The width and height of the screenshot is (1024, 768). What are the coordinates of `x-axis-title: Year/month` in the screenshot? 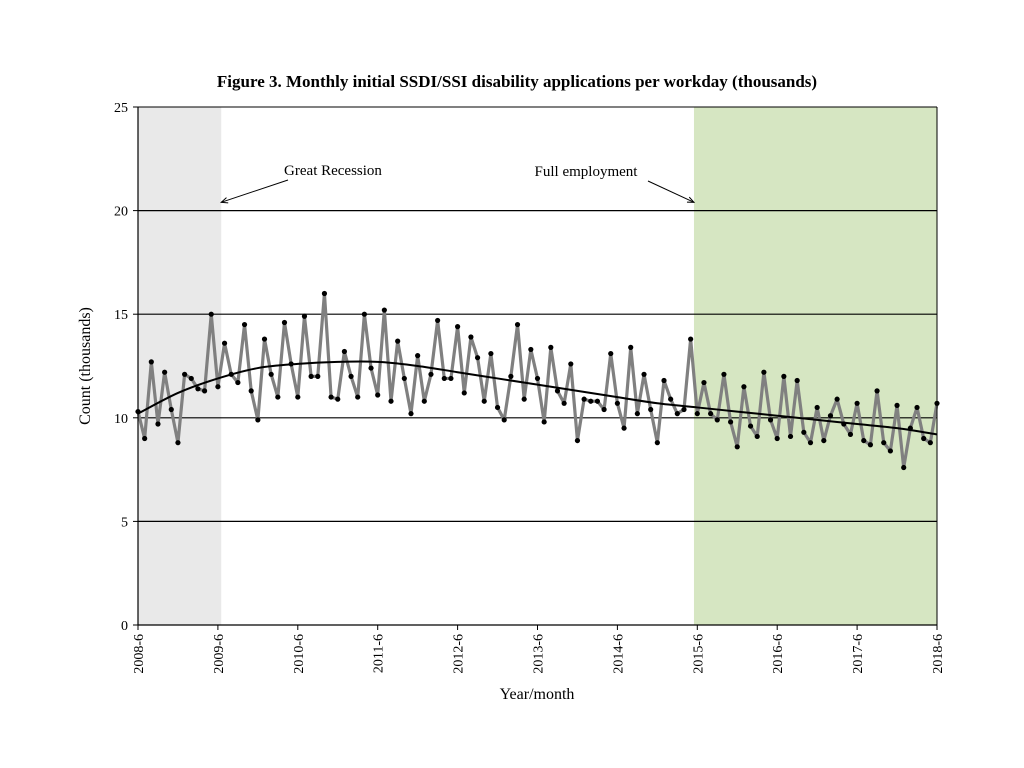 It's located at (537, 694).